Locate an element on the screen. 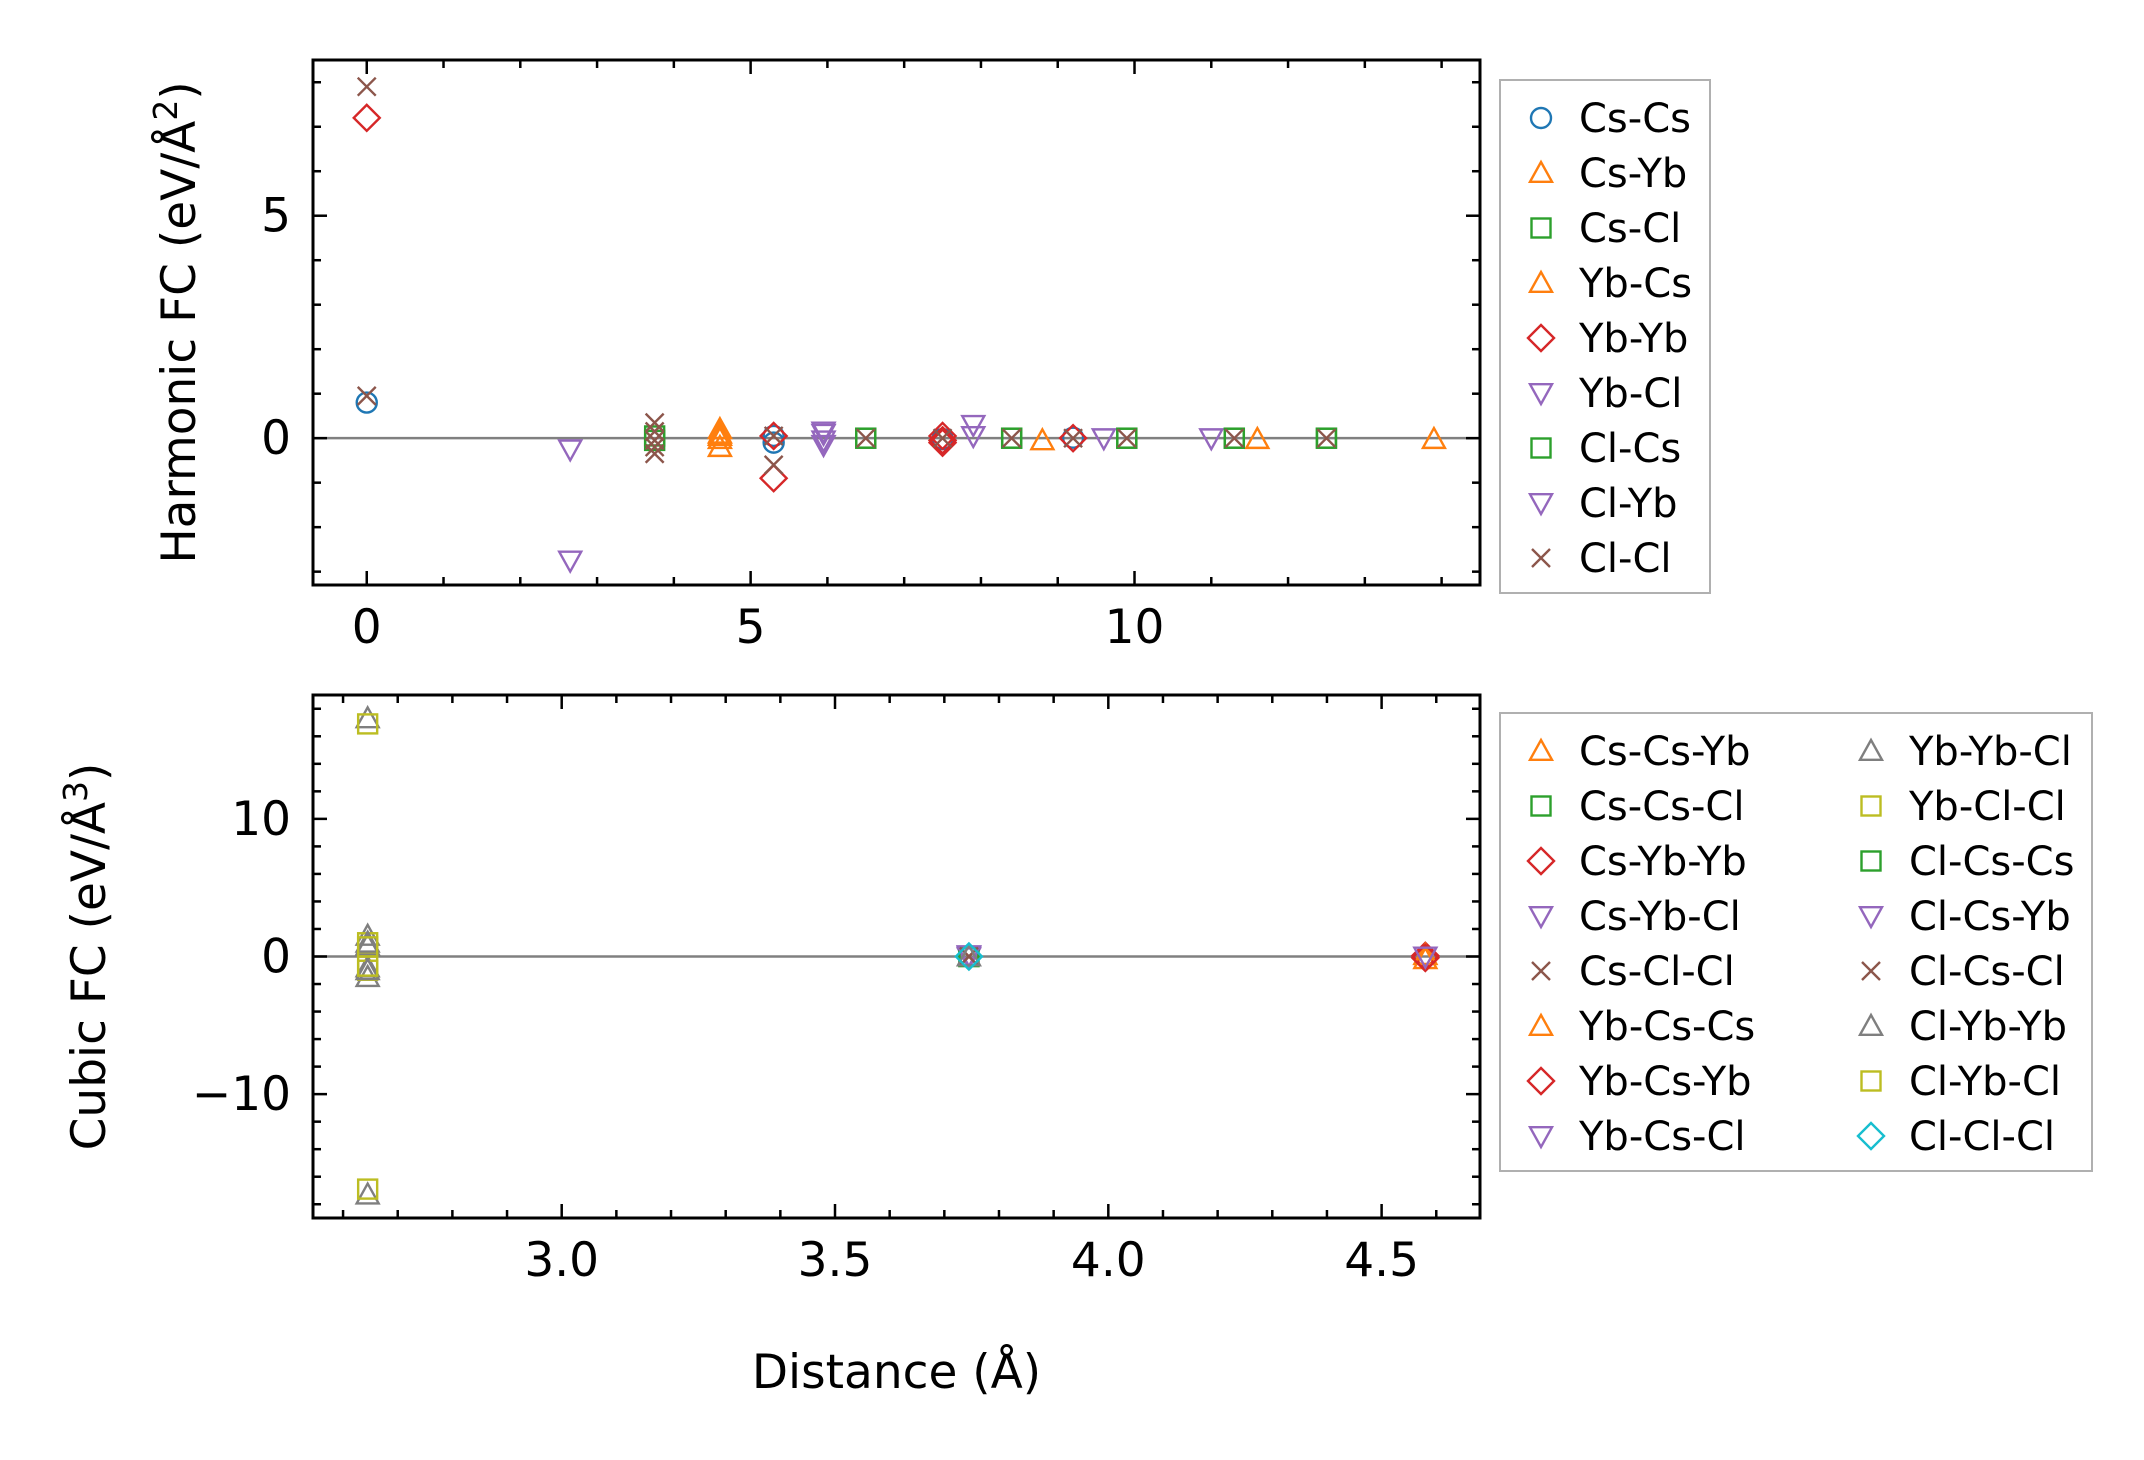 This screenshot has width=2144, height=1460. y-axis-label: Cubic FC (eV/Å3) is located at coordinates (86, 957).